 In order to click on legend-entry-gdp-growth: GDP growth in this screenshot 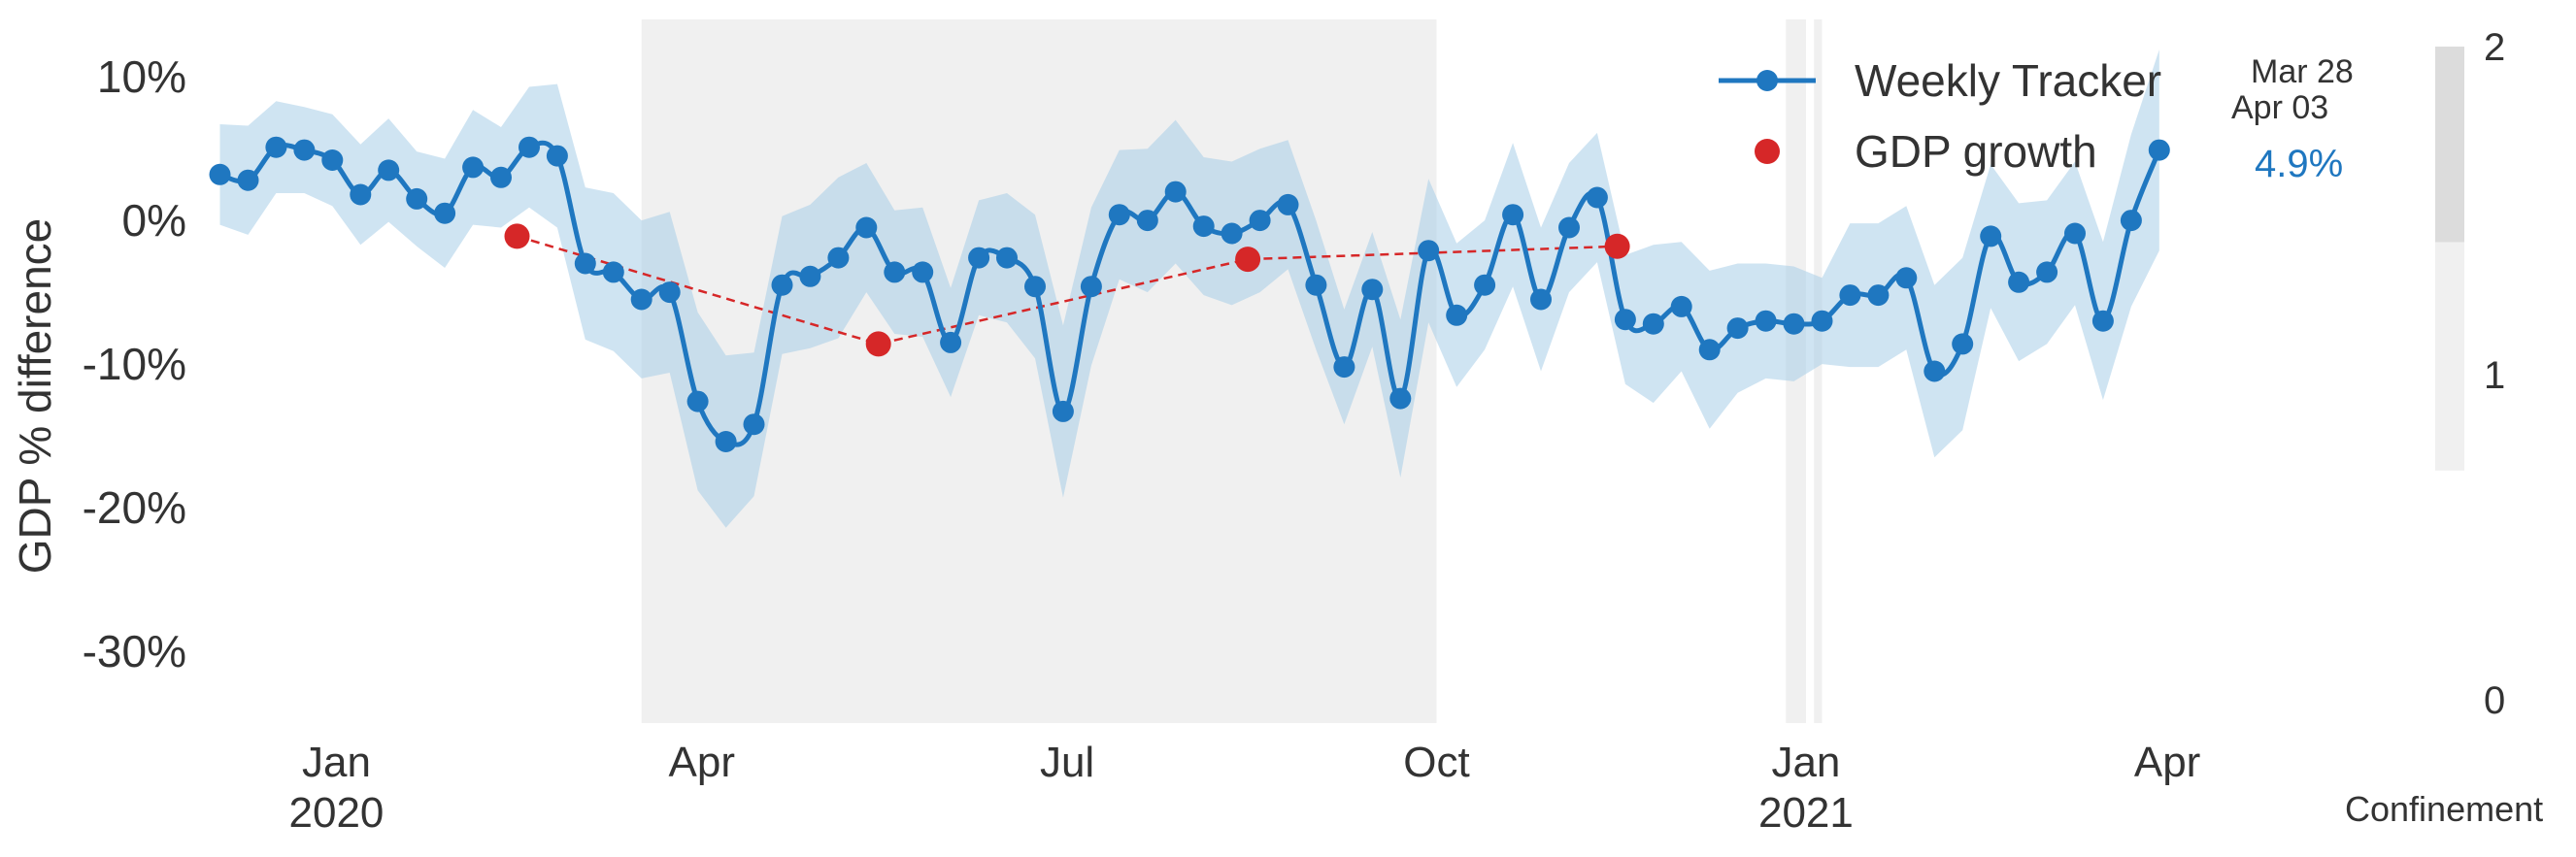, I will do `click(1926, 151)`.